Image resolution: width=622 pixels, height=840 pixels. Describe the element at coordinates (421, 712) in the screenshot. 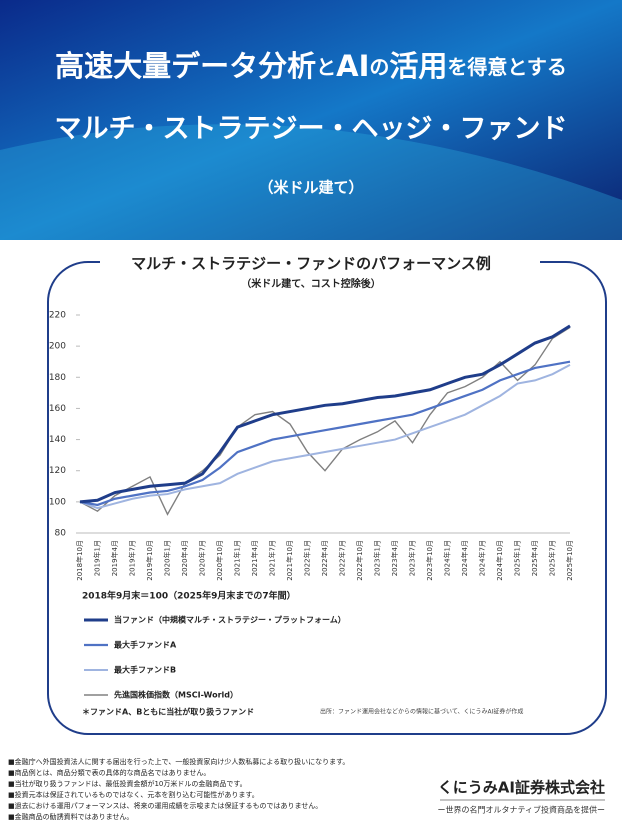

I see `source: 出所：ファンド運用会社などからの情報に基づいて、くにうみAI証券が作成` at that location.